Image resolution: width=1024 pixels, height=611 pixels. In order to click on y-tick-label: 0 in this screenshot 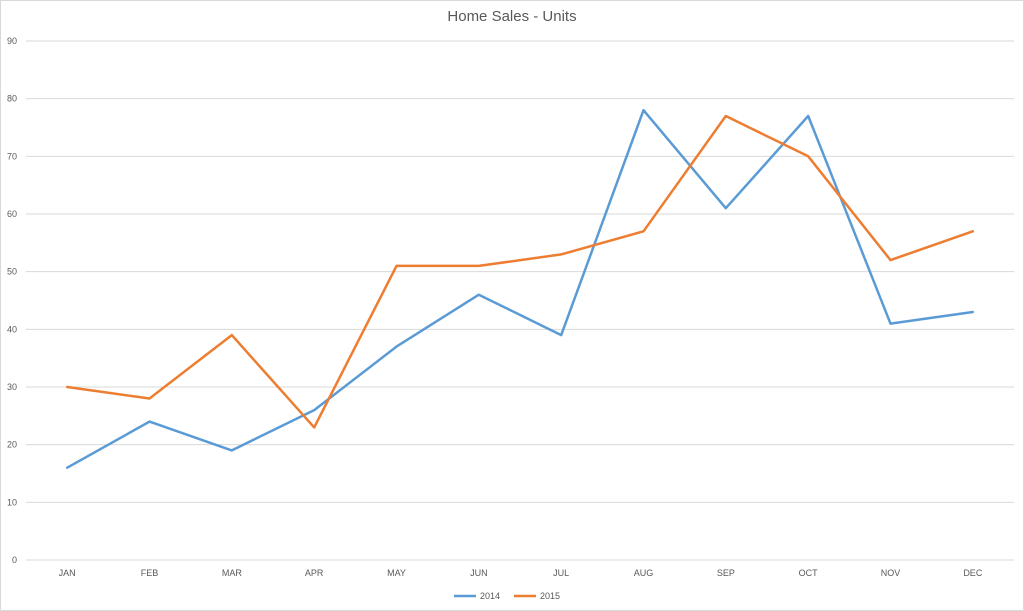, I will do `click(14, 560)`.